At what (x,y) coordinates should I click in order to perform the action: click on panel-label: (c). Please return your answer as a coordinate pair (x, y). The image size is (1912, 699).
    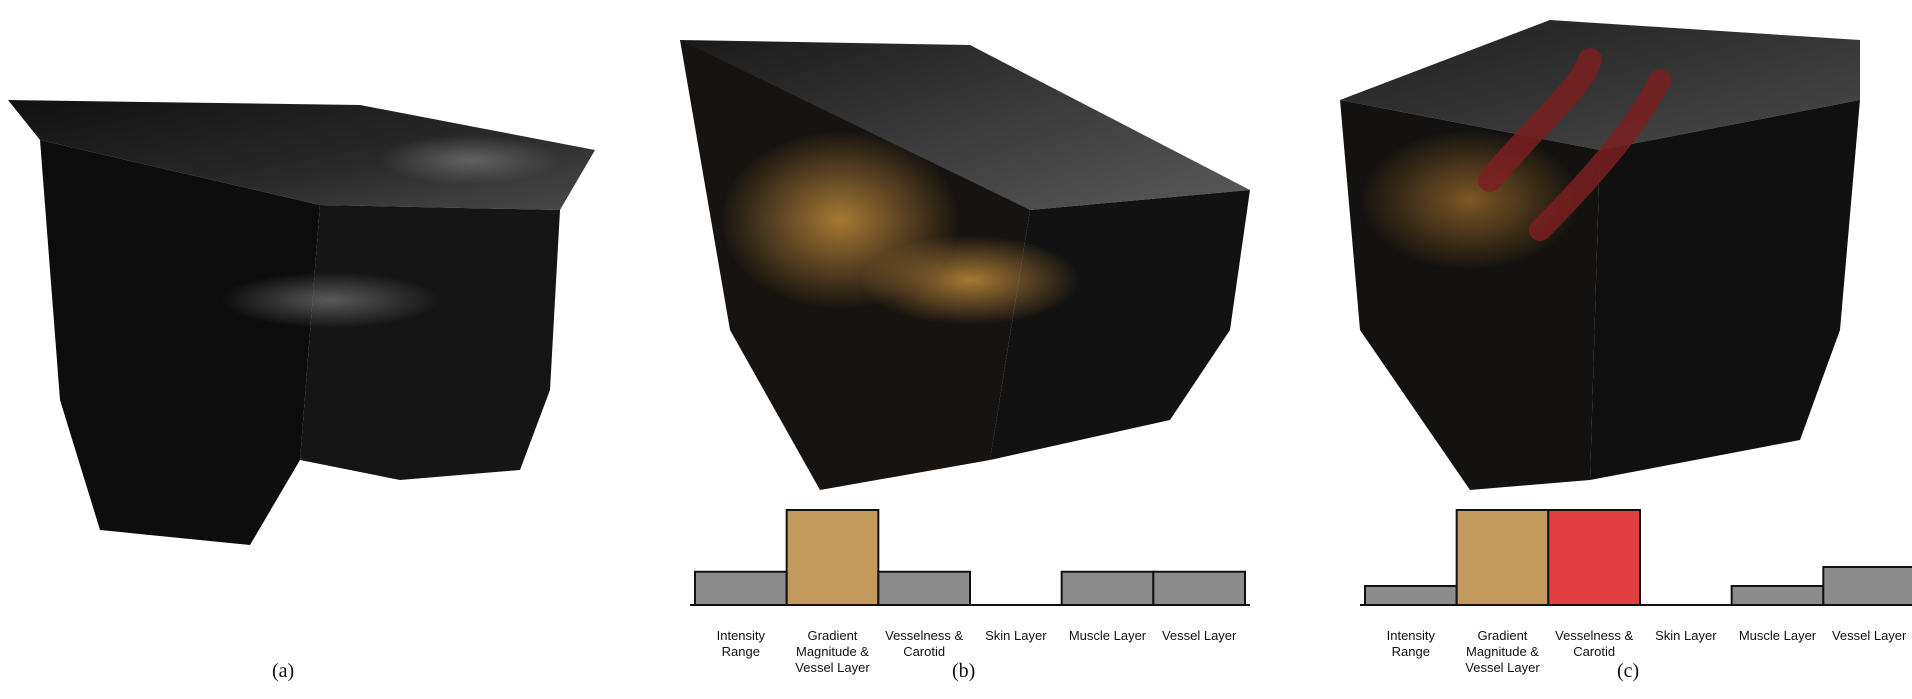
    Looking at the image, I should click on (1628, 671).